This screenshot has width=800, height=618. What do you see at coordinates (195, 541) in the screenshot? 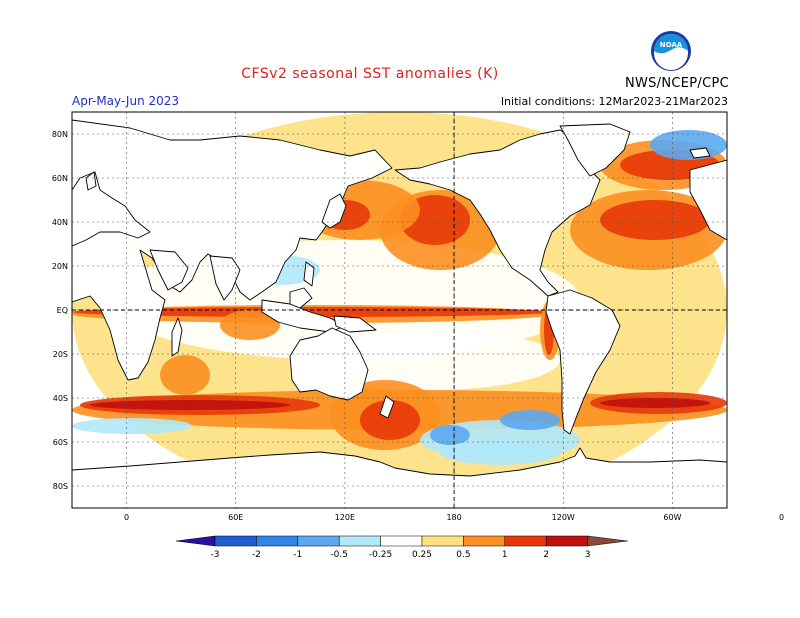
I see `colorbar-arrow-low` at bounding box center [195, 541].